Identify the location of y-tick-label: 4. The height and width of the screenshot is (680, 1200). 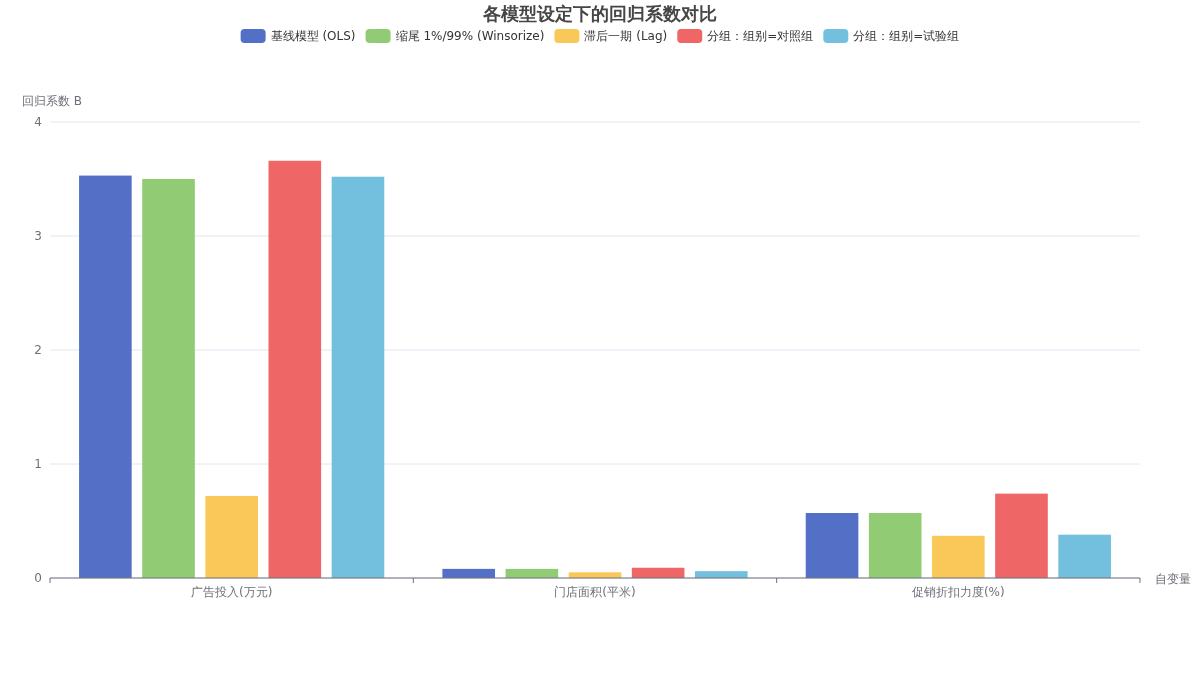
(38, 122).